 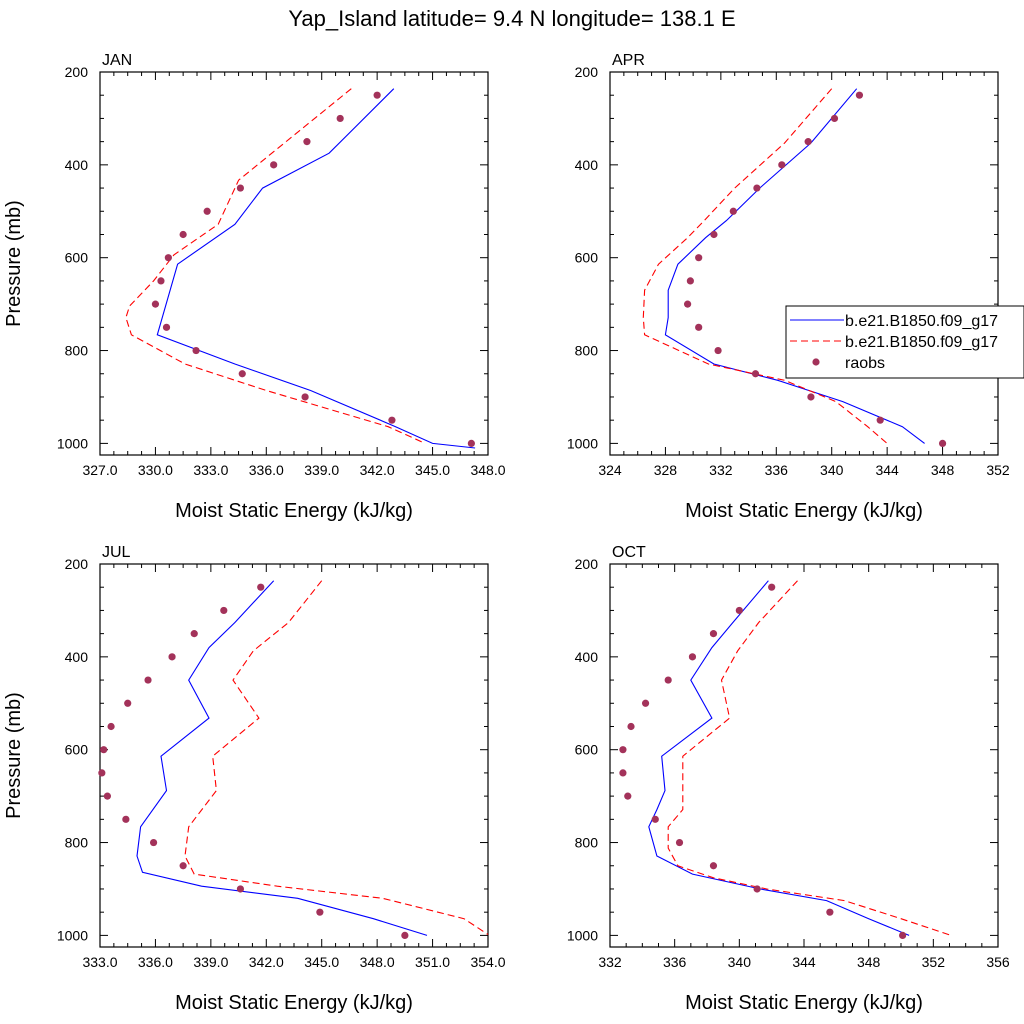 What do you see at coordinates (587, 165) in the screenshot?
I see `y-tick-label: 400` at bounding box center [587, 165].